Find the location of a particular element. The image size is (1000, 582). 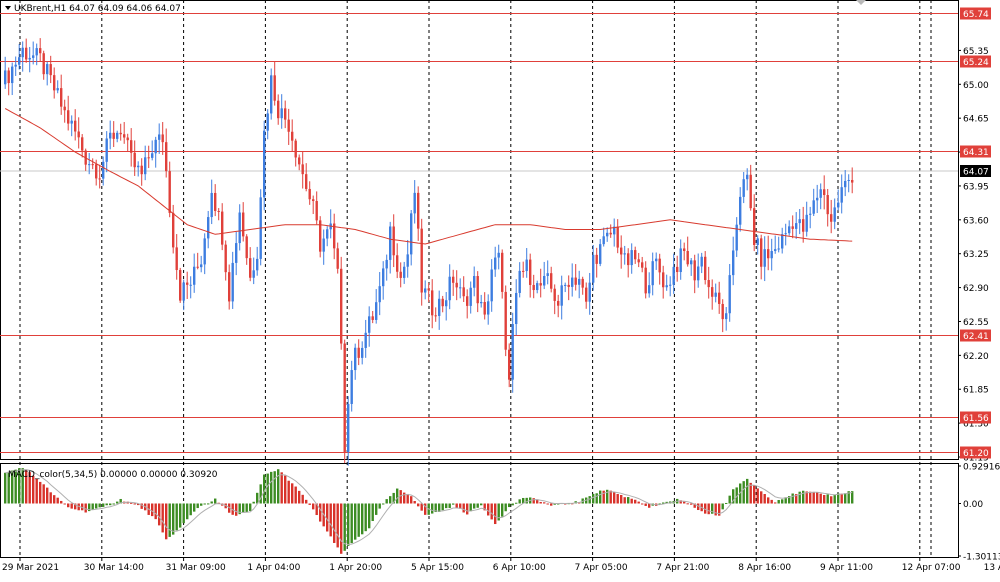

level-tag is located at coordinates (975, 13).